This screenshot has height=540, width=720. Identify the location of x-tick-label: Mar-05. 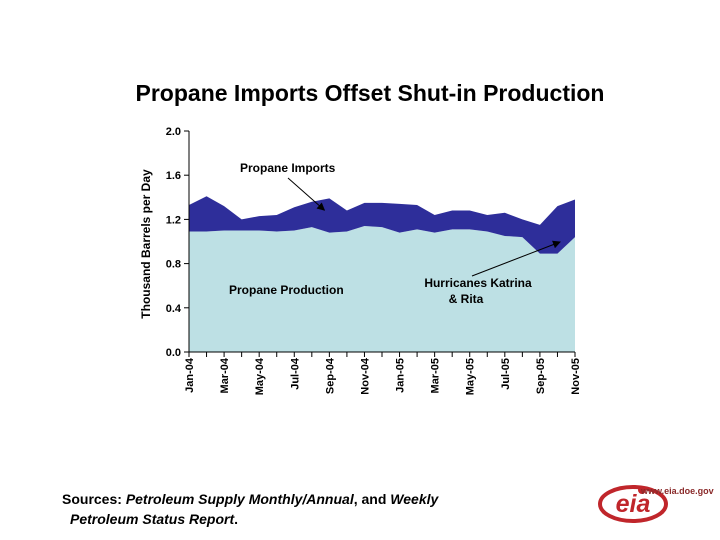
(436, 375).